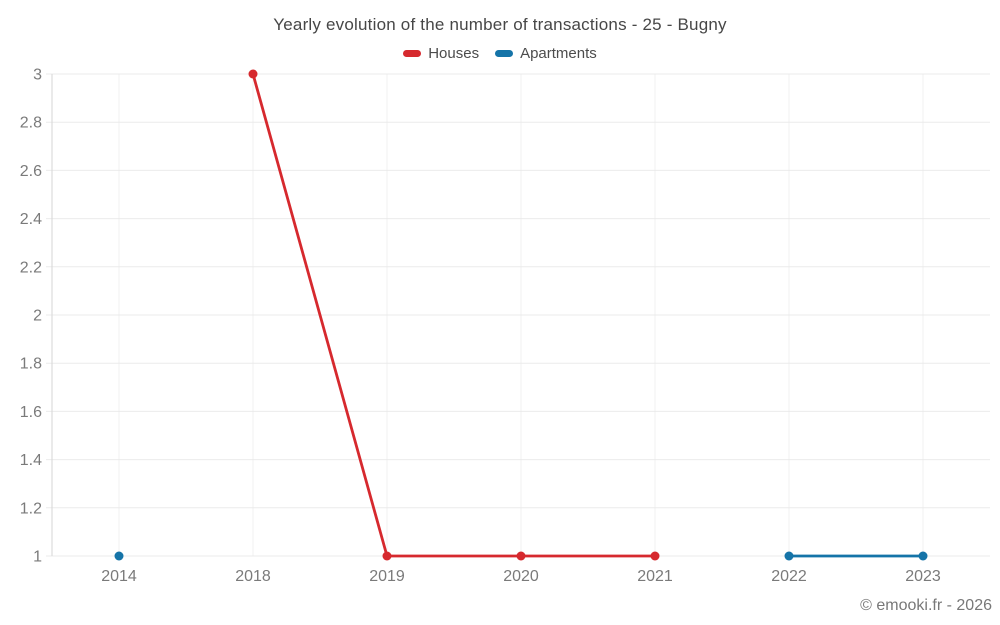 The image size is (1000, 625). Describe the element at coordinates (454, 53) in the screenshot. I see `legend-label-houses: Houses` at that location.